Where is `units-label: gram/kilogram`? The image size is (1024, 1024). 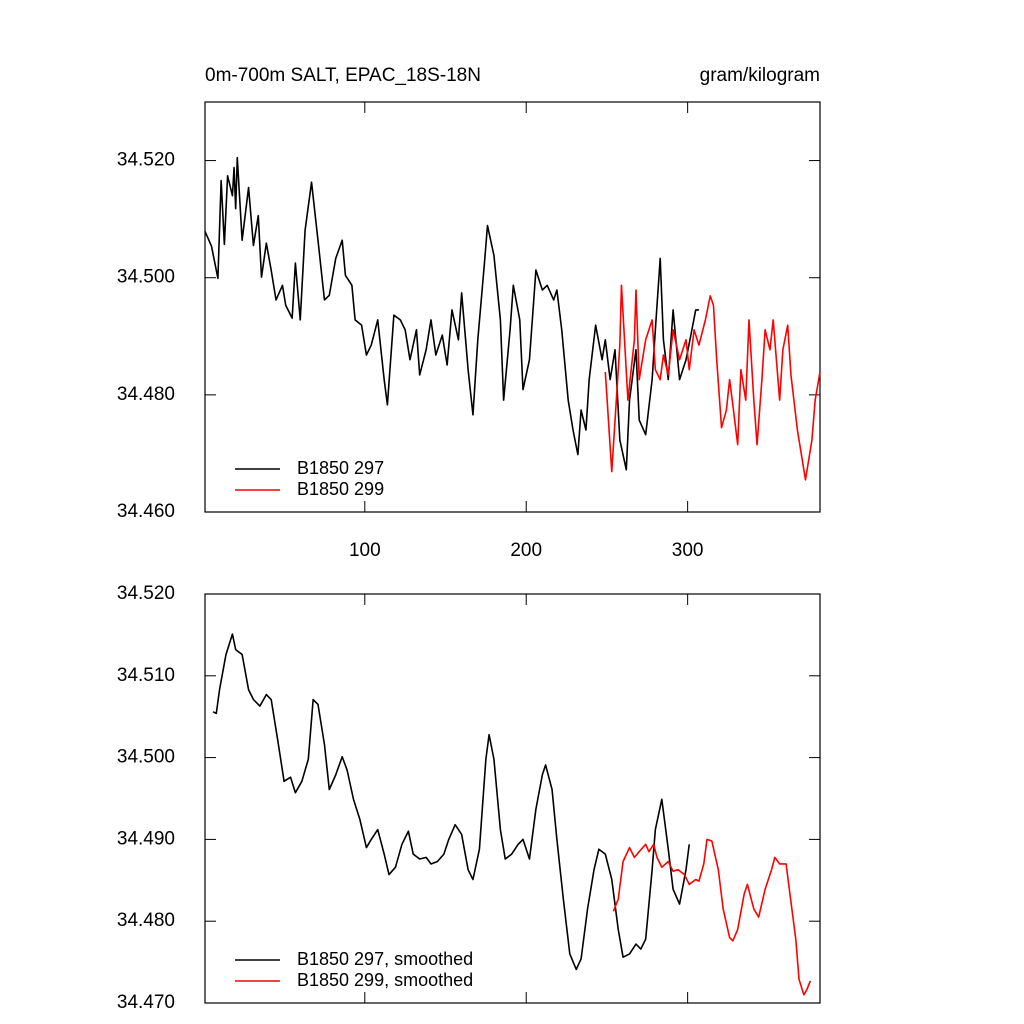
units-label: gram/kilogram is located at coordinates (760, 75).